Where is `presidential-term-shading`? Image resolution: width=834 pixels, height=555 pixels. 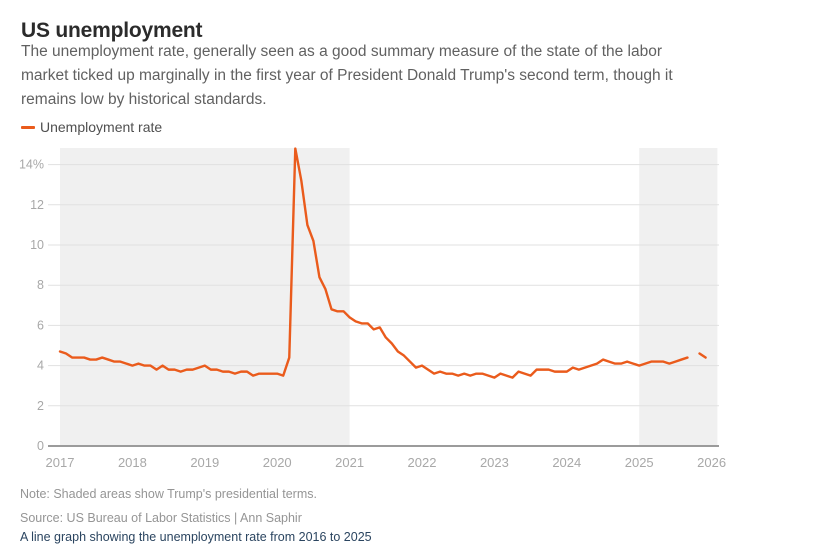
presidential-term-shading is located at coordinates (678, 297).